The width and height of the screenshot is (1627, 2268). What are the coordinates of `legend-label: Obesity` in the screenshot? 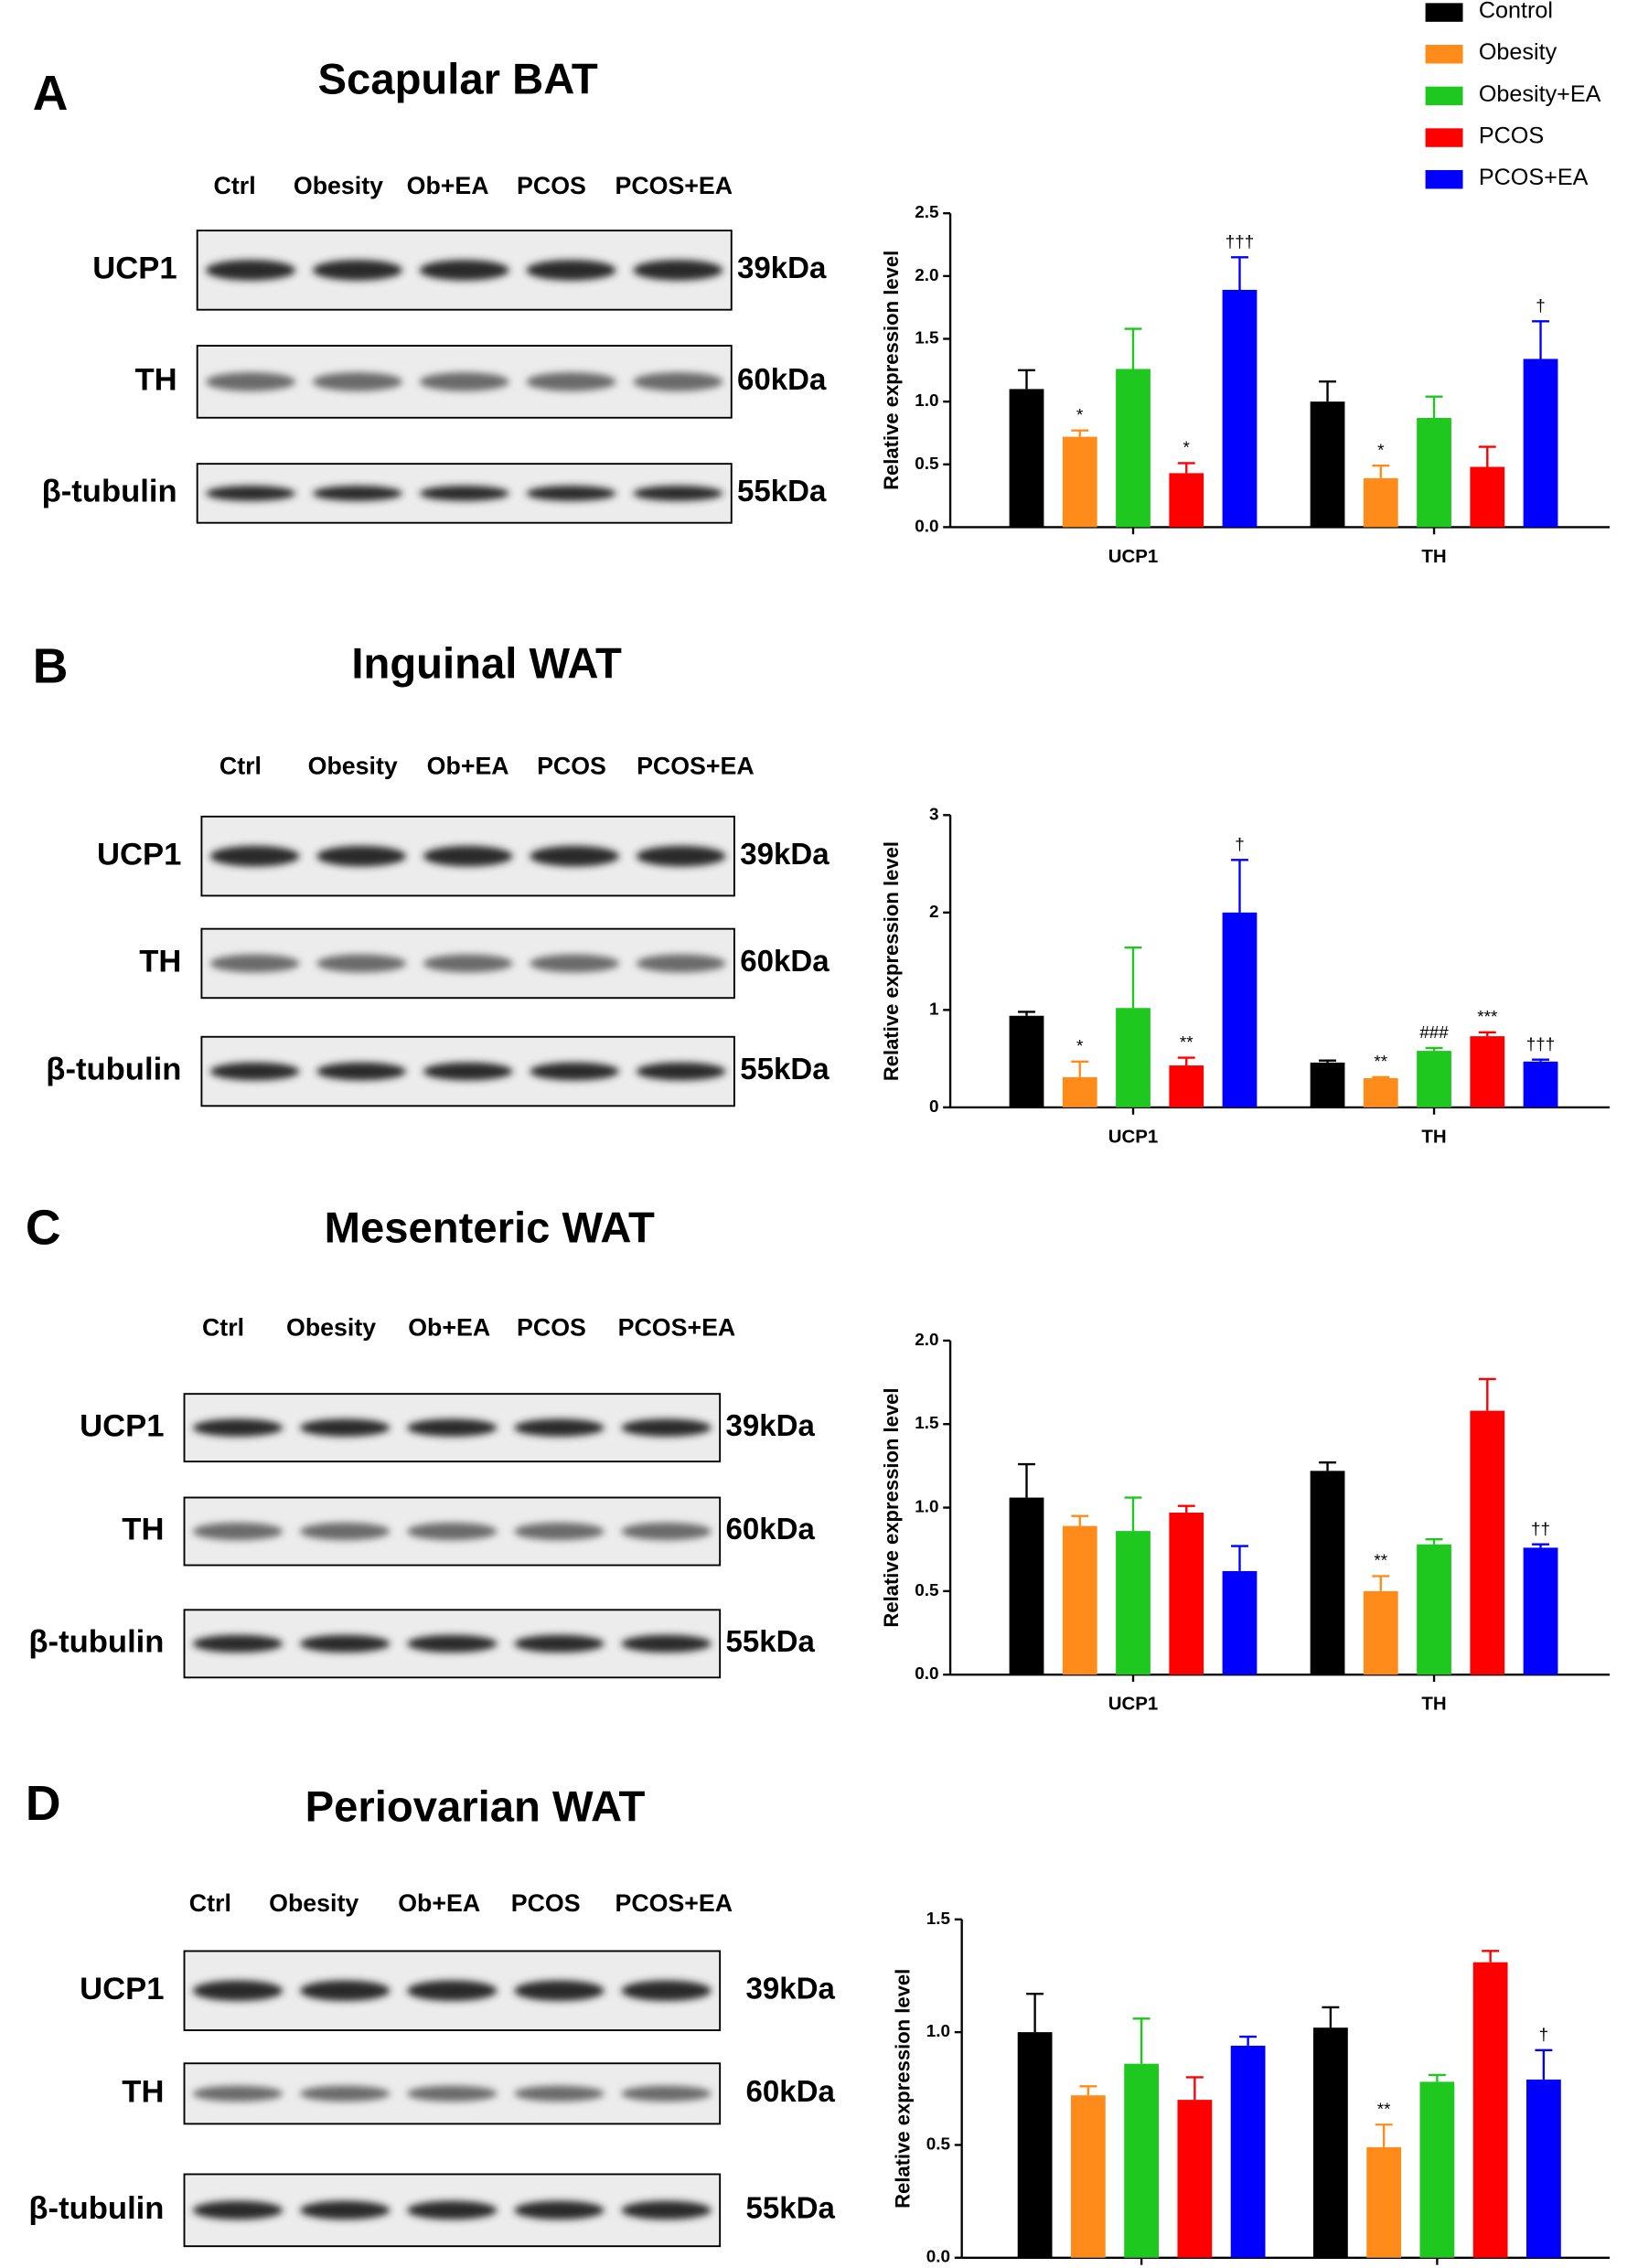 It's located at (1518, 52).